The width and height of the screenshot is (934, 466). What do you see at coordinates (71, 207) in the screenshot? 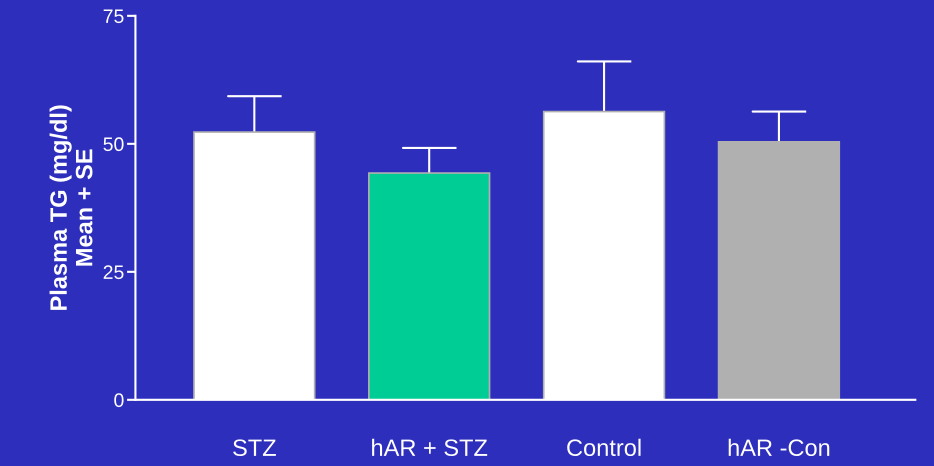
I see `y-axis-title: Plasma TG (mg/dl) Mean + SE` at bounding box center [71, 207].